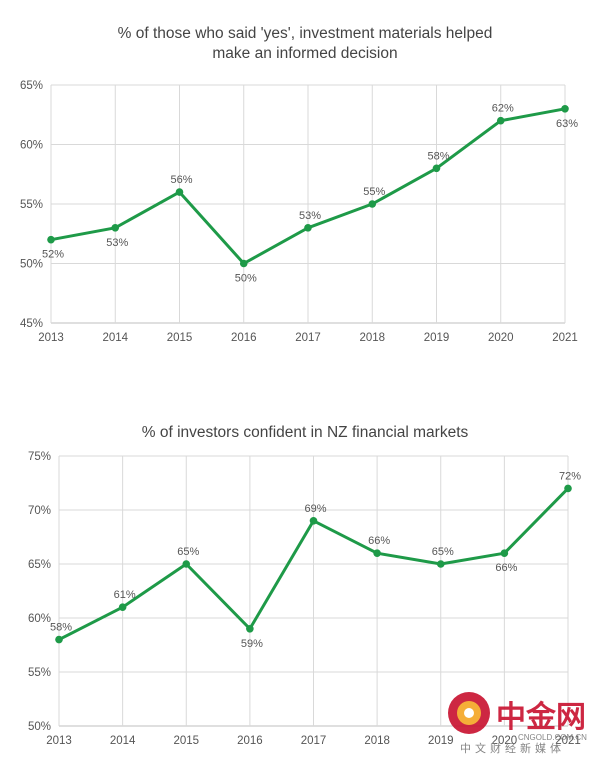 This screenshot has height=766, width=605. What do you see at coordinates (125, 595) in the screenshot?
I see `data-label: 61%` at bounding box center [125, 595].